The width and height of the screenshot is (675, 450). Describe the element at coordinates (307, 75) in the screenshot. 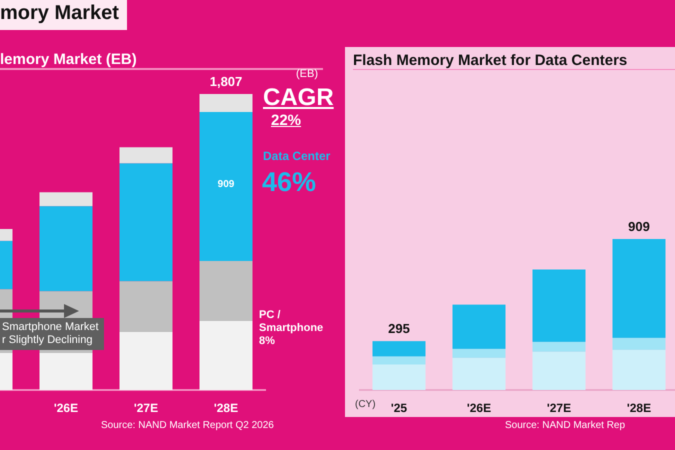

I see `text: (EB)` at that location.